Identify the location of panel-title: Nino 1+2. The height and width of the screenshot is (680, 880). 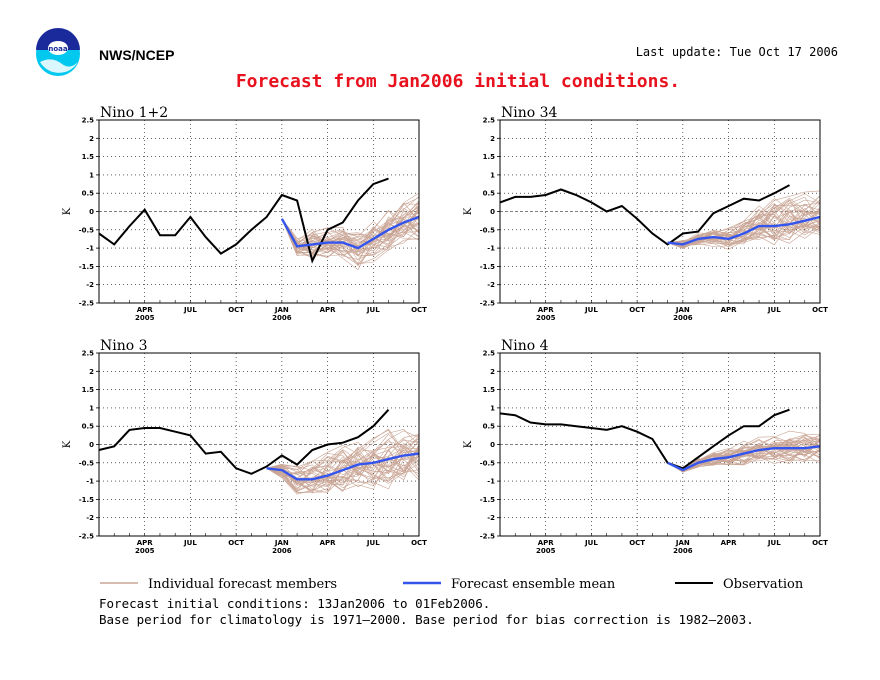
(134, 113).